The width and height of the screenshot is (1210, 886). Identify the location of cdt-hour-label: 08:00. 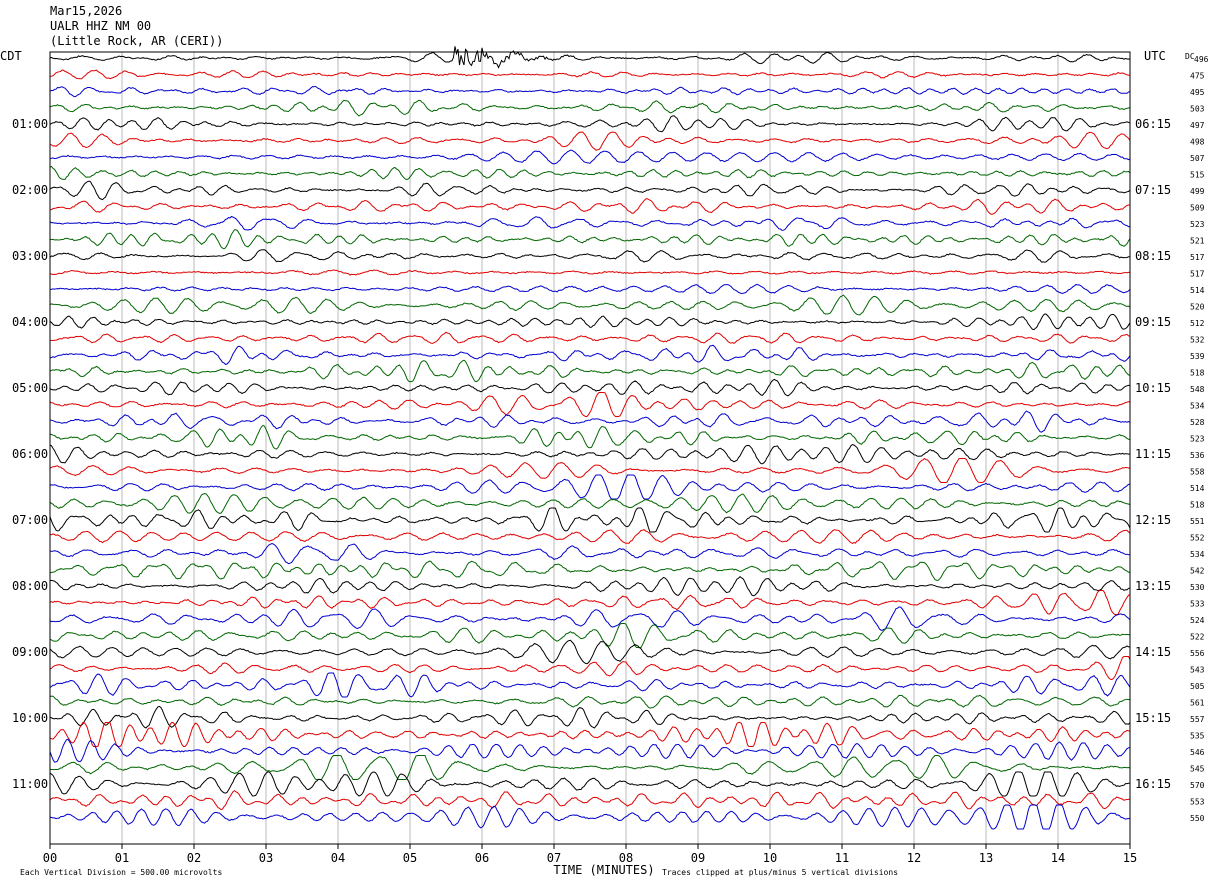
(30, 586).